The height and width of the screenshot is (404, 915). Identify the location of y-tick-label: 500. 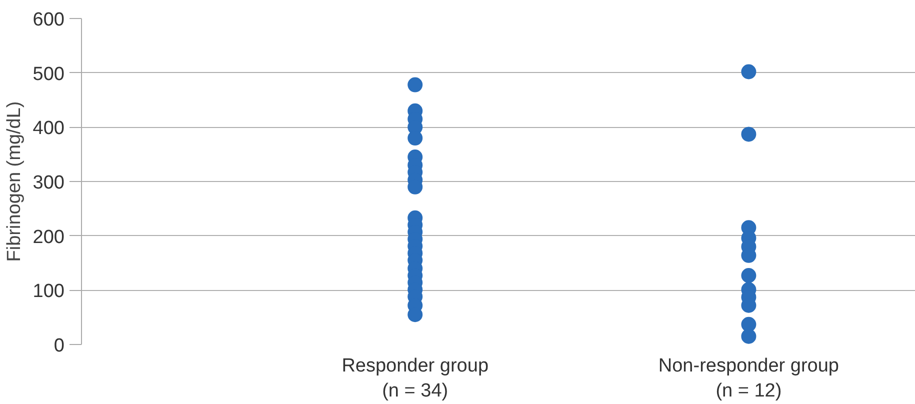
(48, 74).